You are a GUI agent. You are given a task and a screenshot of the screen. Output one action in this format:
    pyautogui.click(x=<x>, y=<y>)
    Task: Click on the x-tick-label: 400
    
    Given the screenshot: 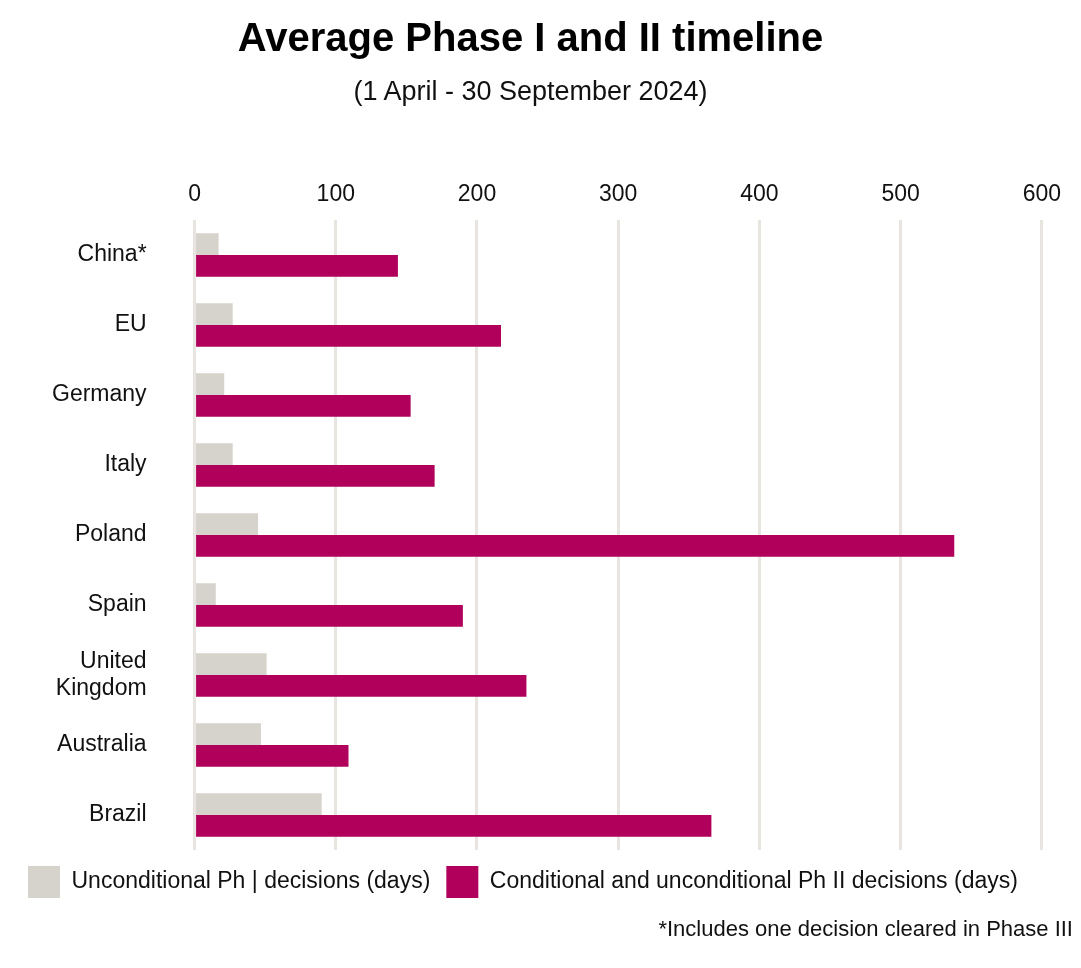 What is the action you would take?
    pyautogui.click(x=759, y=192)
    